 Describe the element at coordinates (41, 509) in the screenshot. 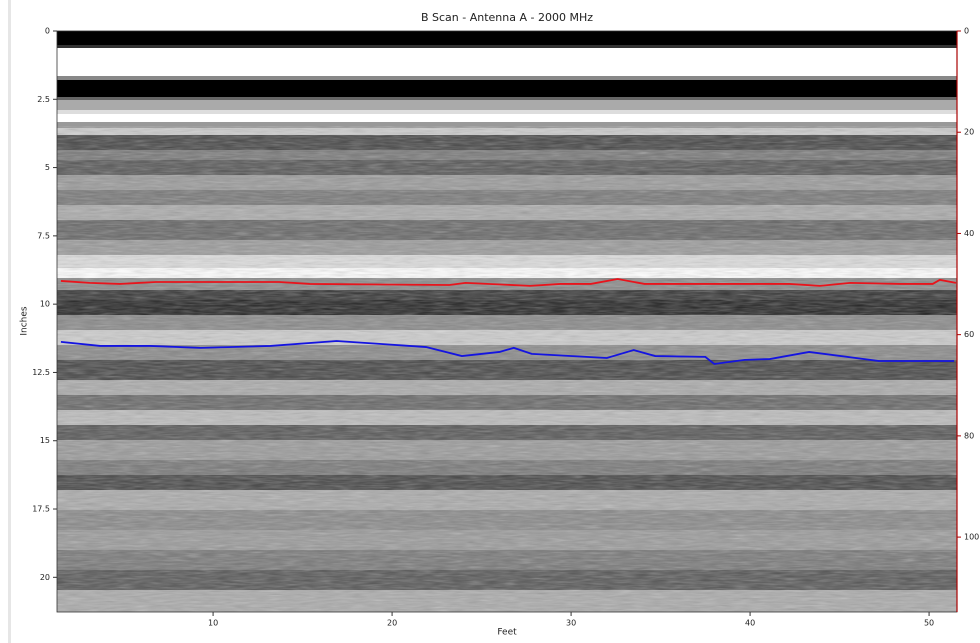

I see `y-tick-label: 17.5` at that location.